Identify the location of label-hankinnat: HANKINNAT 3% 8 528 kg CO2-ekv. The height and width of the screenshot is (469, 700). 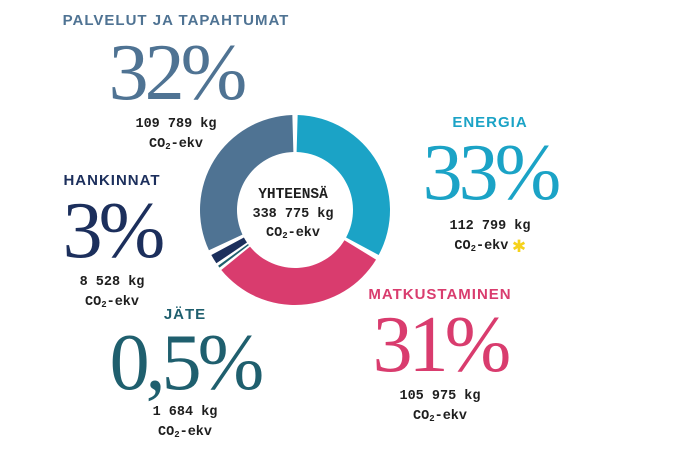
(112, 243).